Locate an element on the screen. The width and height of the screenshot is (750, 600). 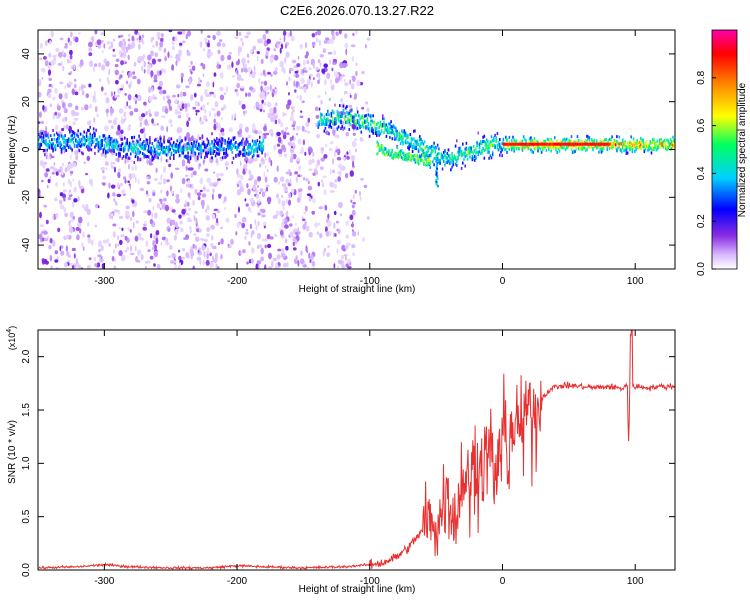
y-tick-label: 40 is located at coordinates (26, 54).